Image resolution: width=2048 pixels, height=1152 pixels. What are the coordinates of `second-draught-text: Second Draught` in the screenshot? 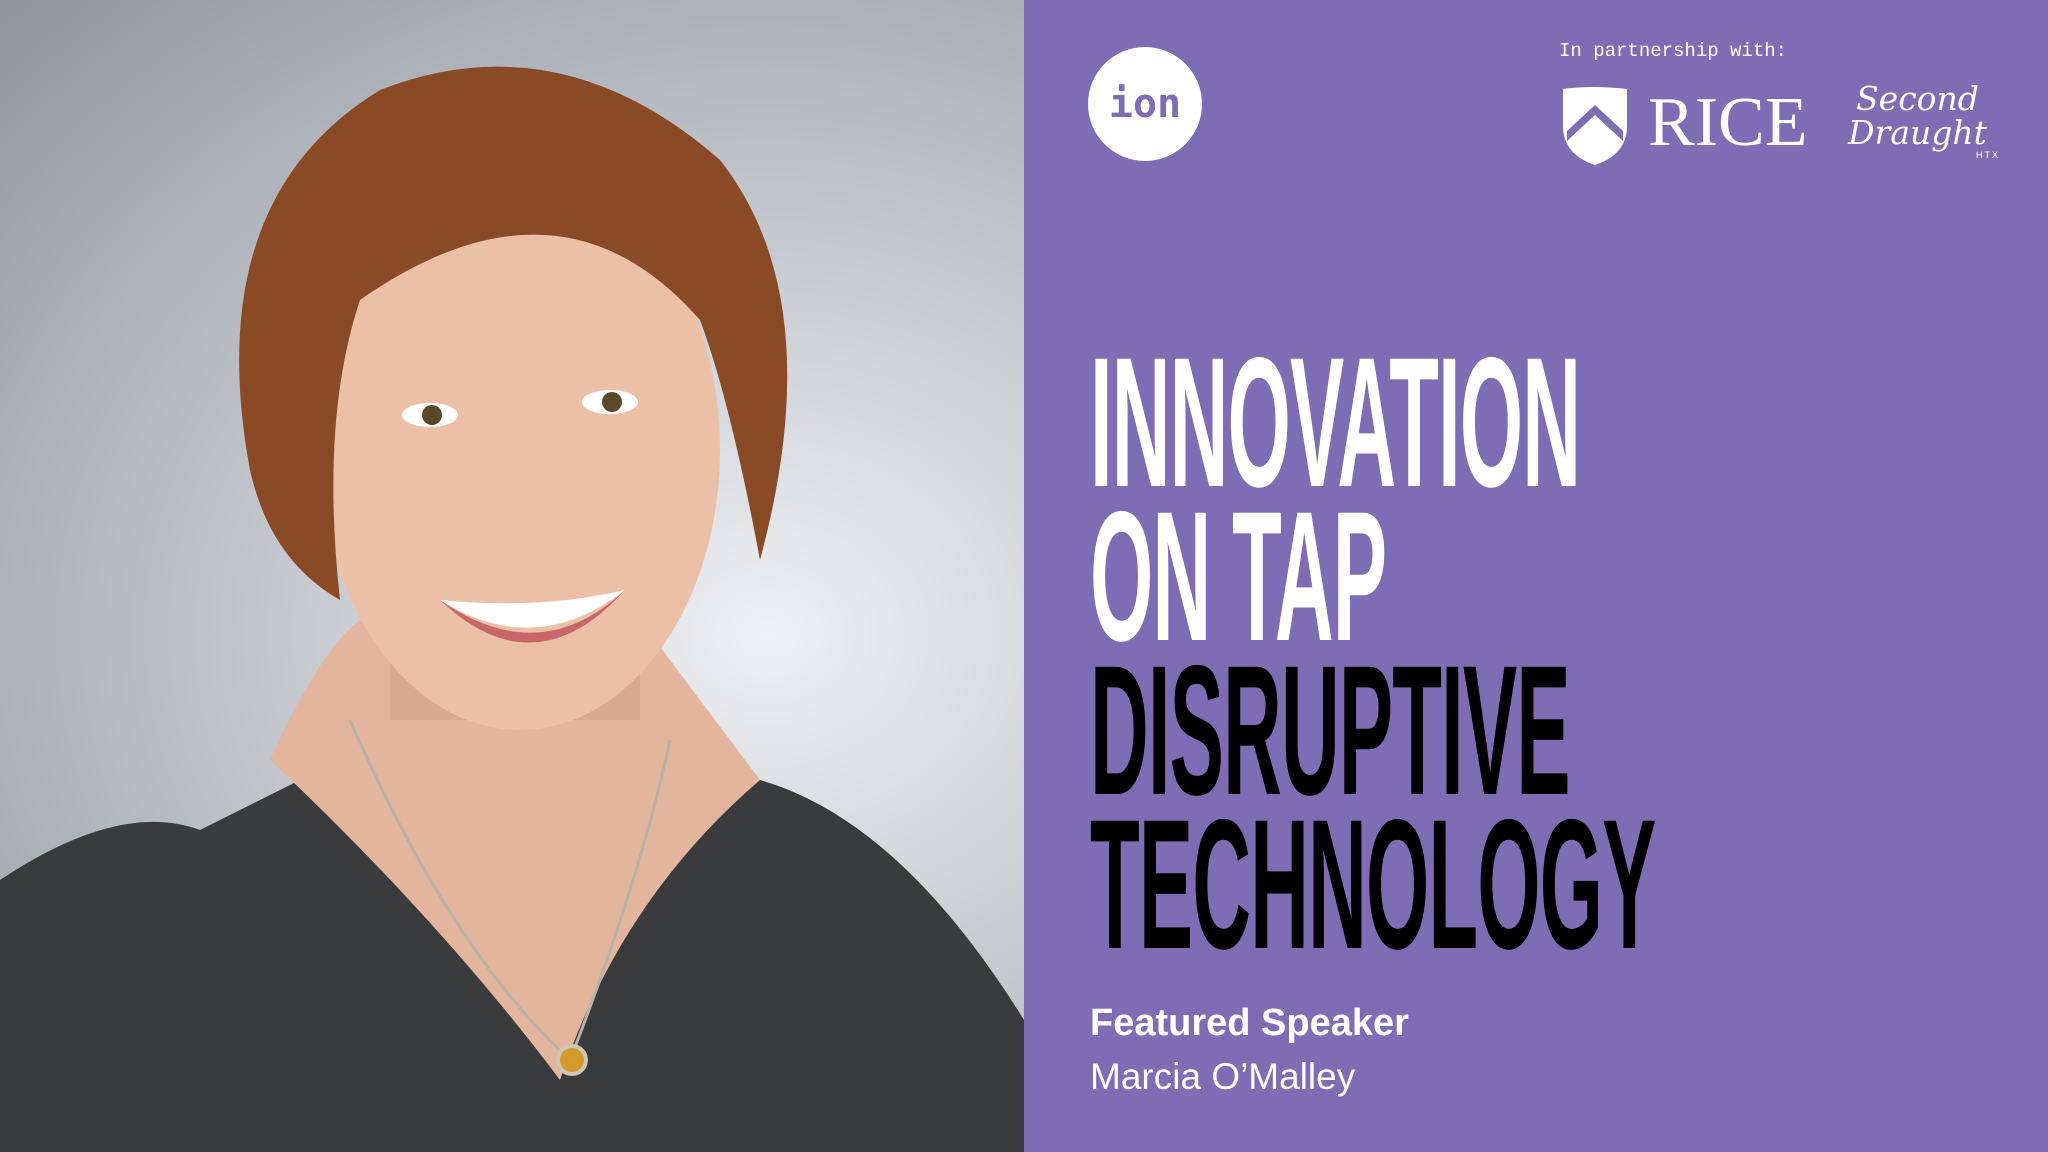 It's located at (1917, 115).